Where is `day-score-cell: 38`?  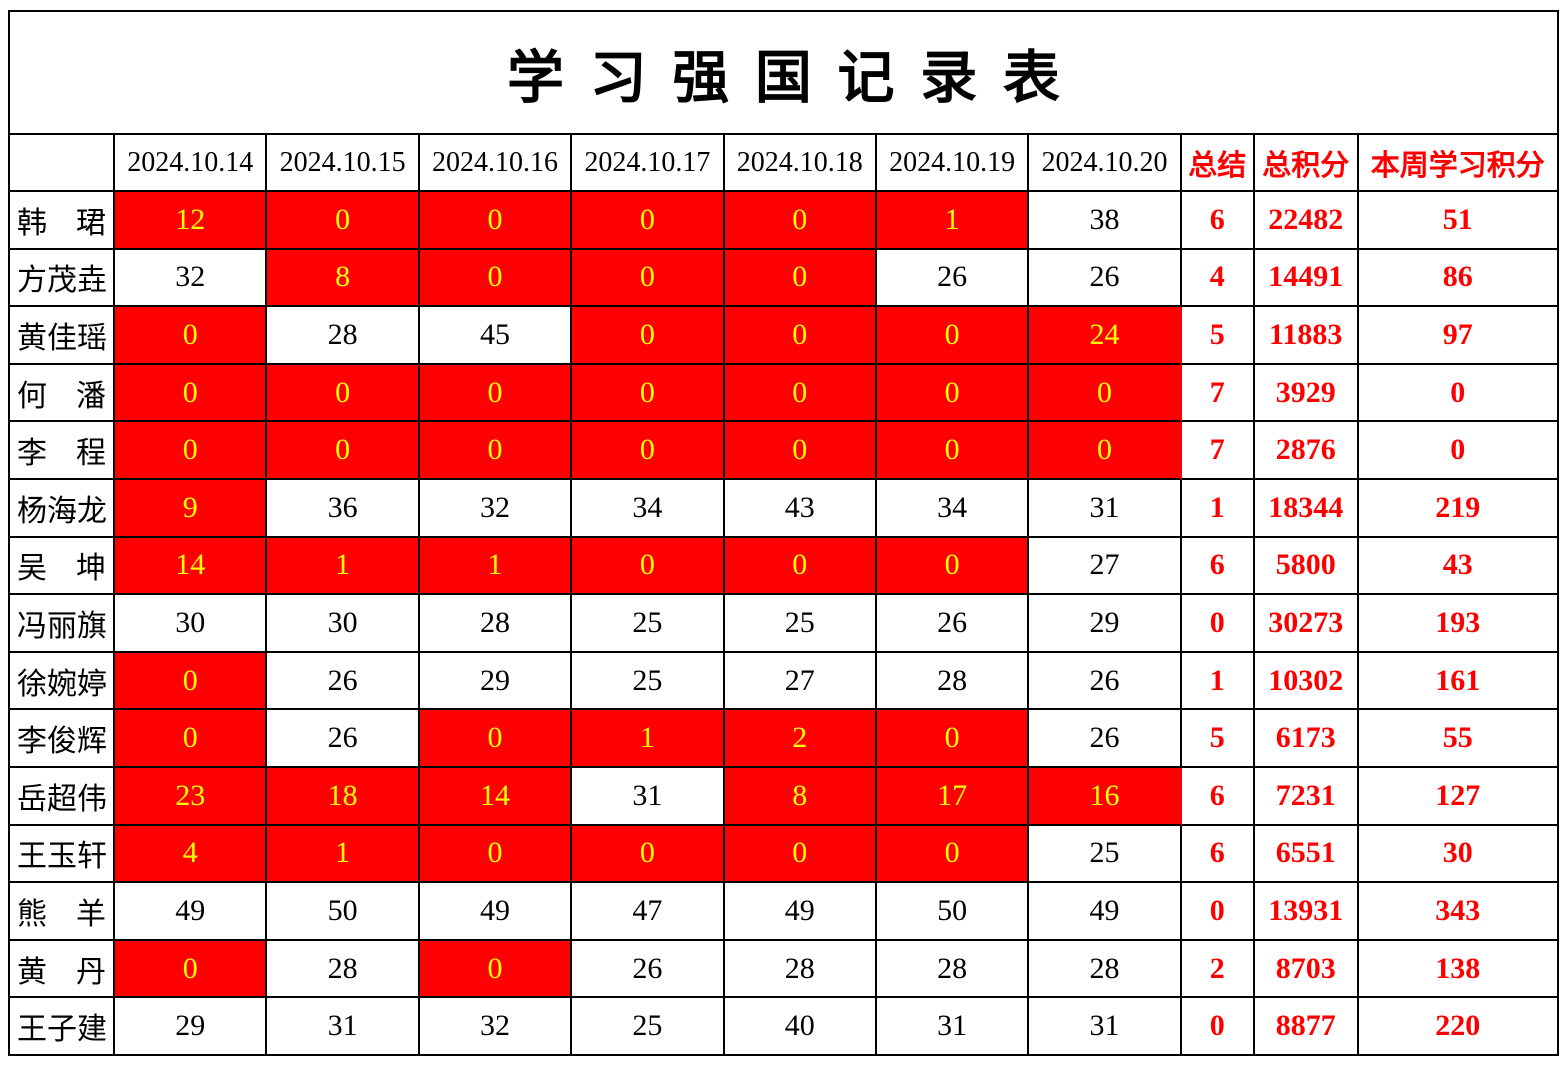 day-score-cell: 38 is located at coordinates (1105, 221).